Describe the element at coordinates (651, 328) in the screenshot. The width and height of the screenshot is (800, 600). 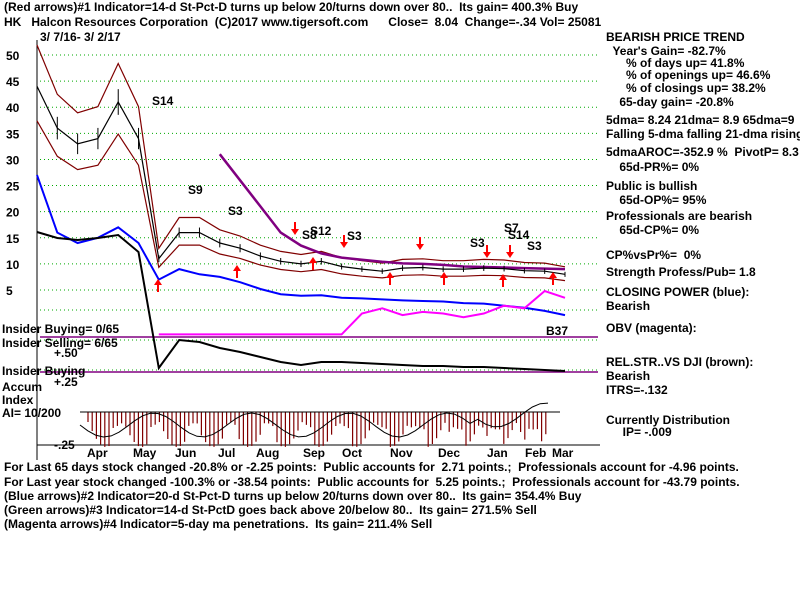
I see `stats-line: OBV (magenta):` at that location.